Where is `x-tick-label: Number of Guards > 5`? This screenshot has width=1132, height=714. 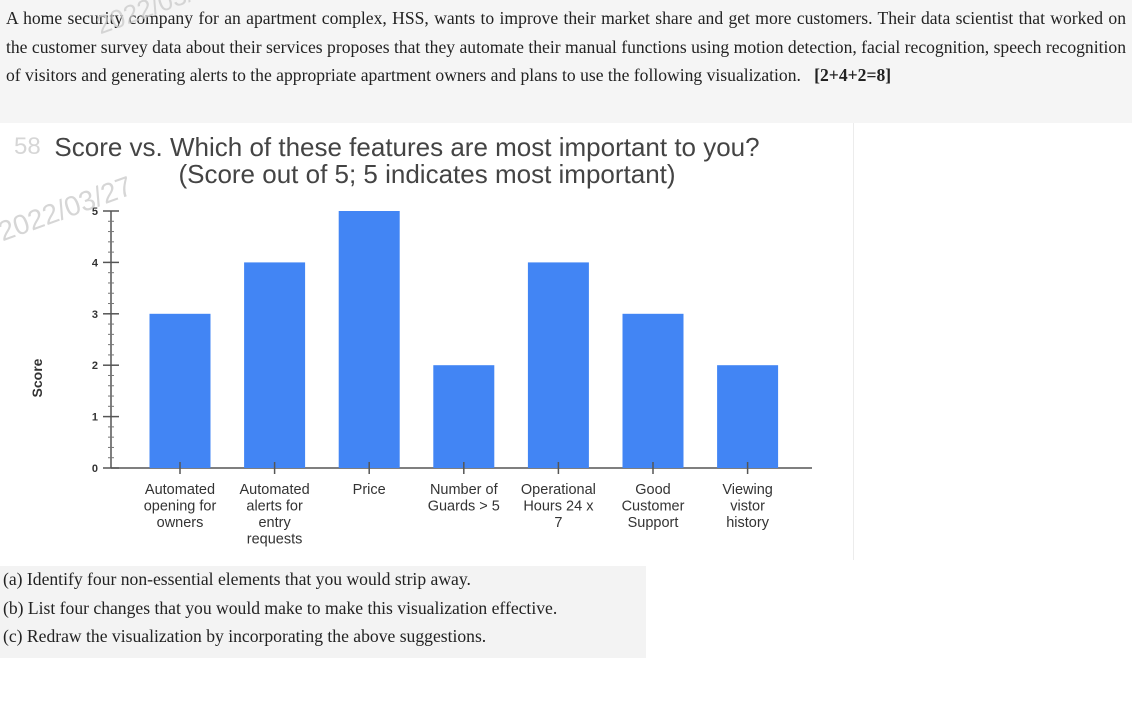
x-tick-label: Number of Guards > 5 is located at coordinates (464, 498).